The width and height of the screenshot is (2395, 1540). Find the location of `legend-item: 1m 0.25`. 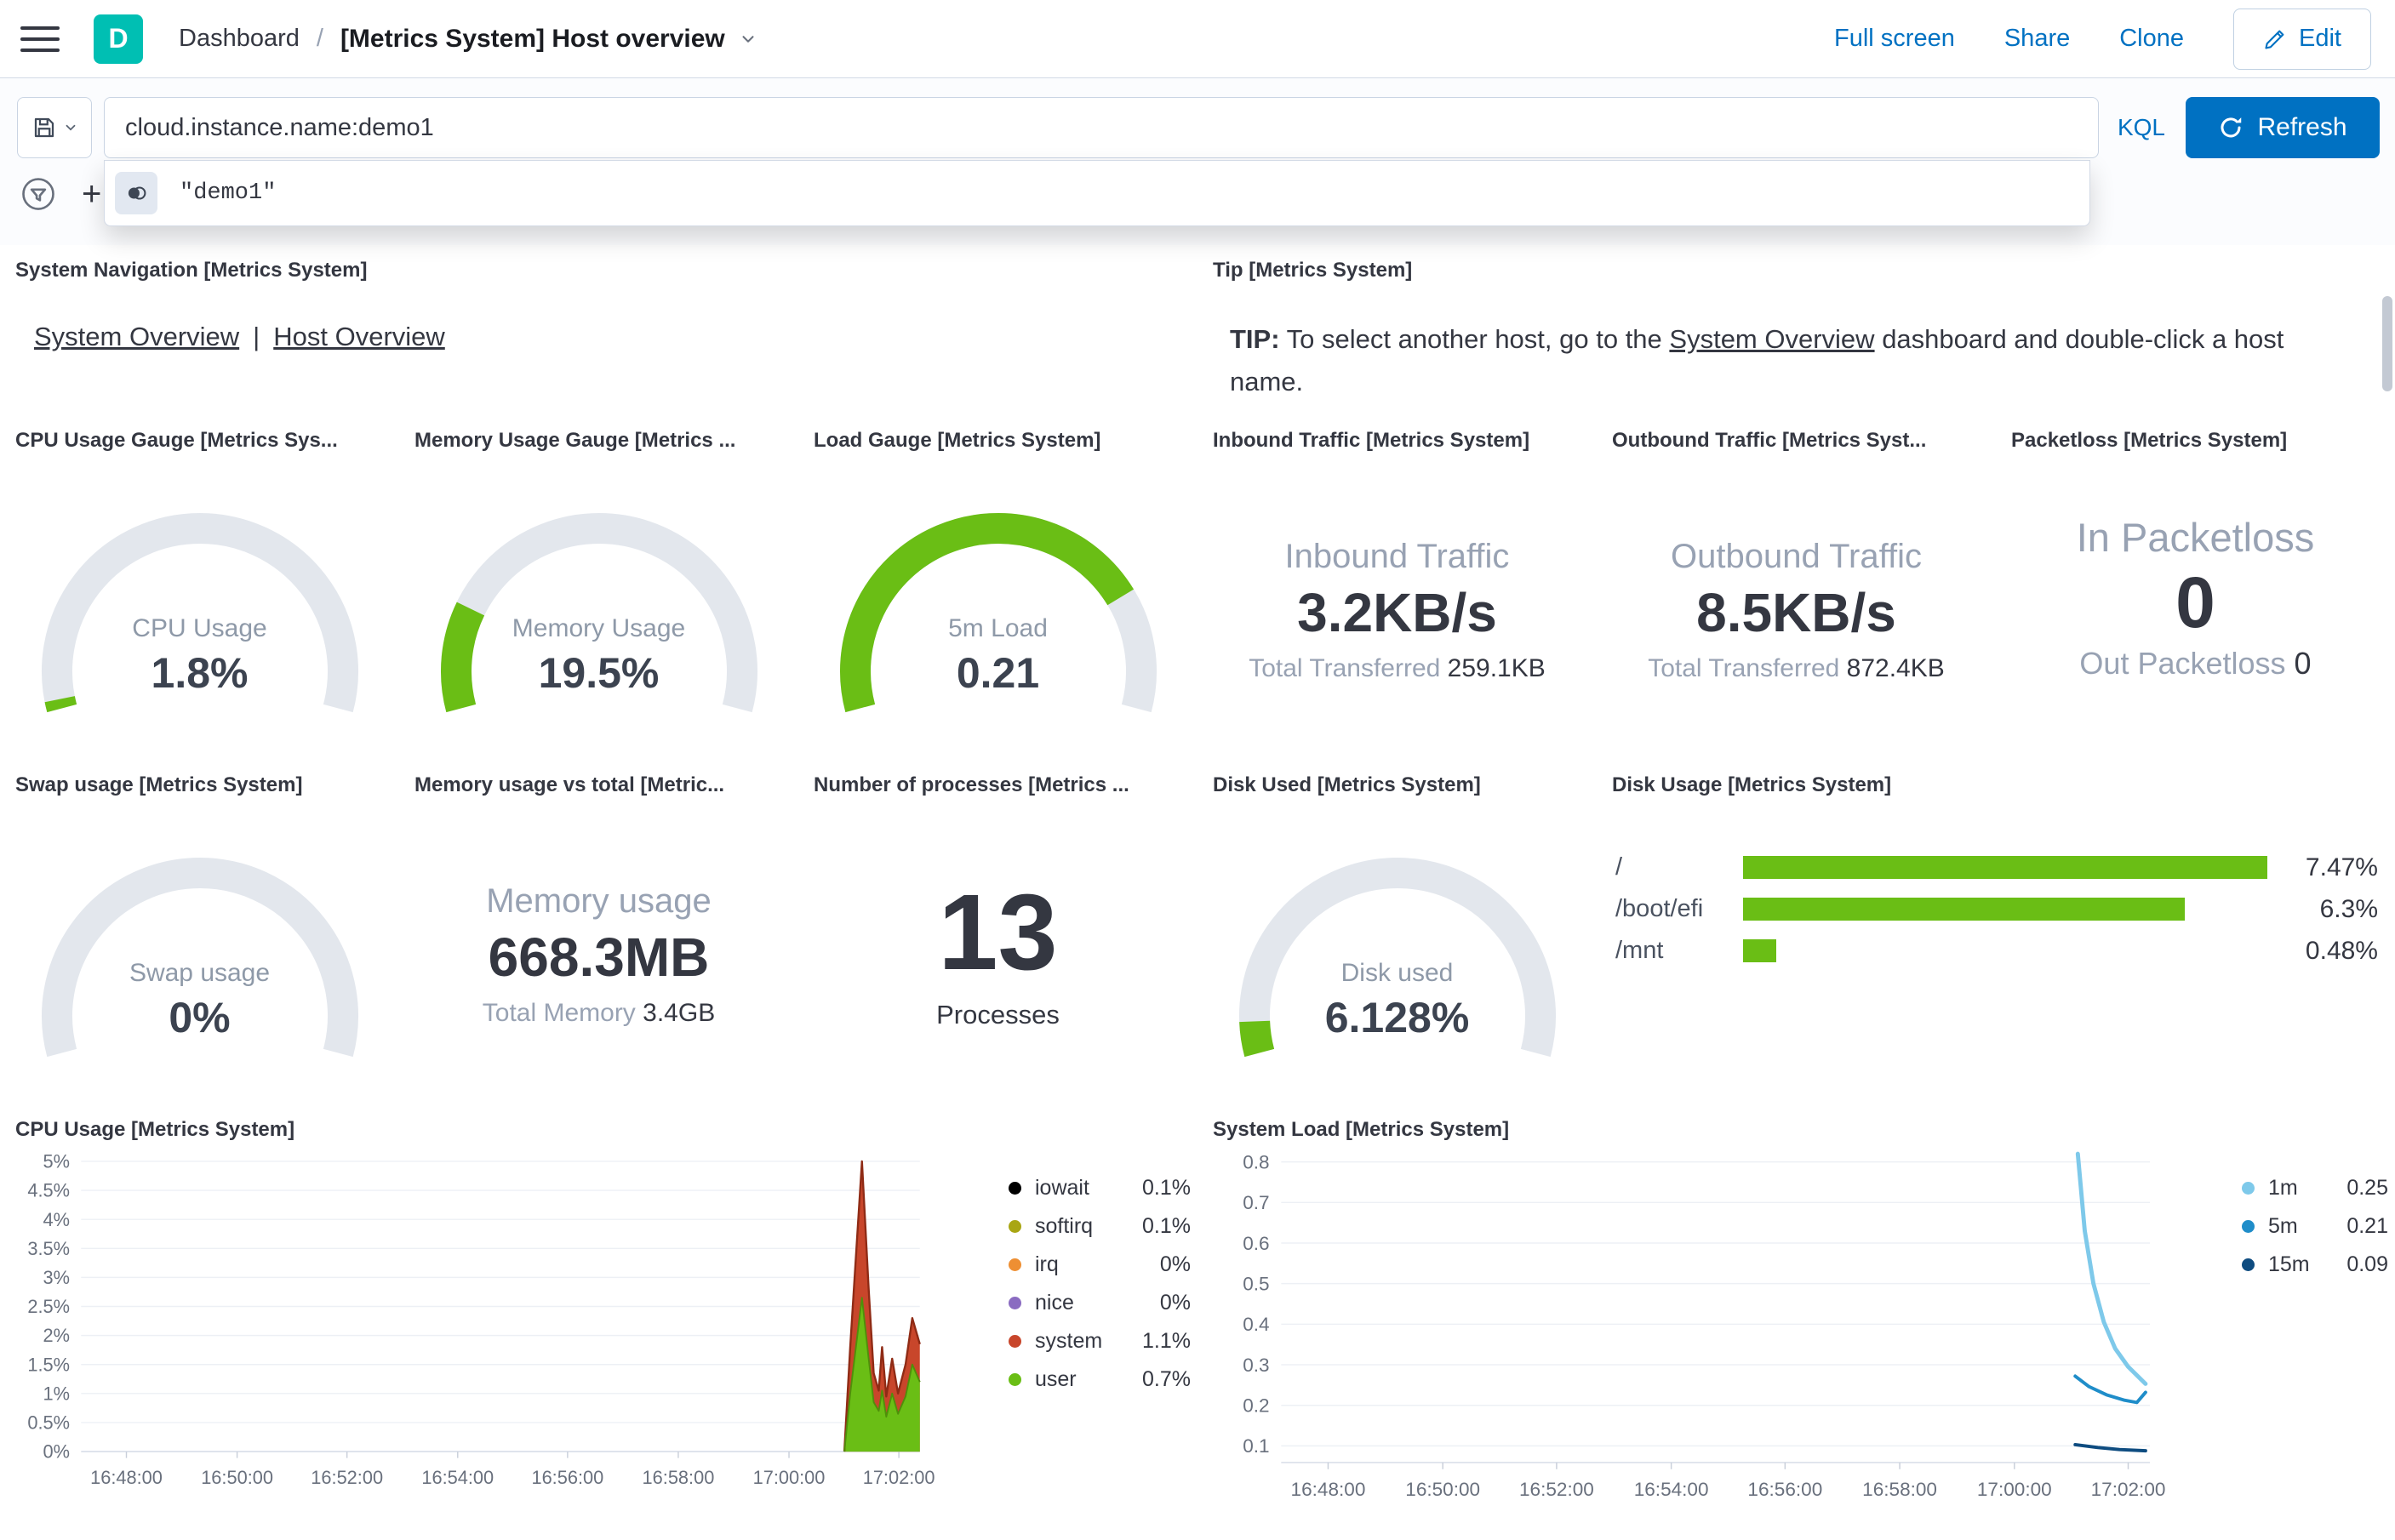

legend-item: 1m 0.25 is located at coordinates (2315, 1188).